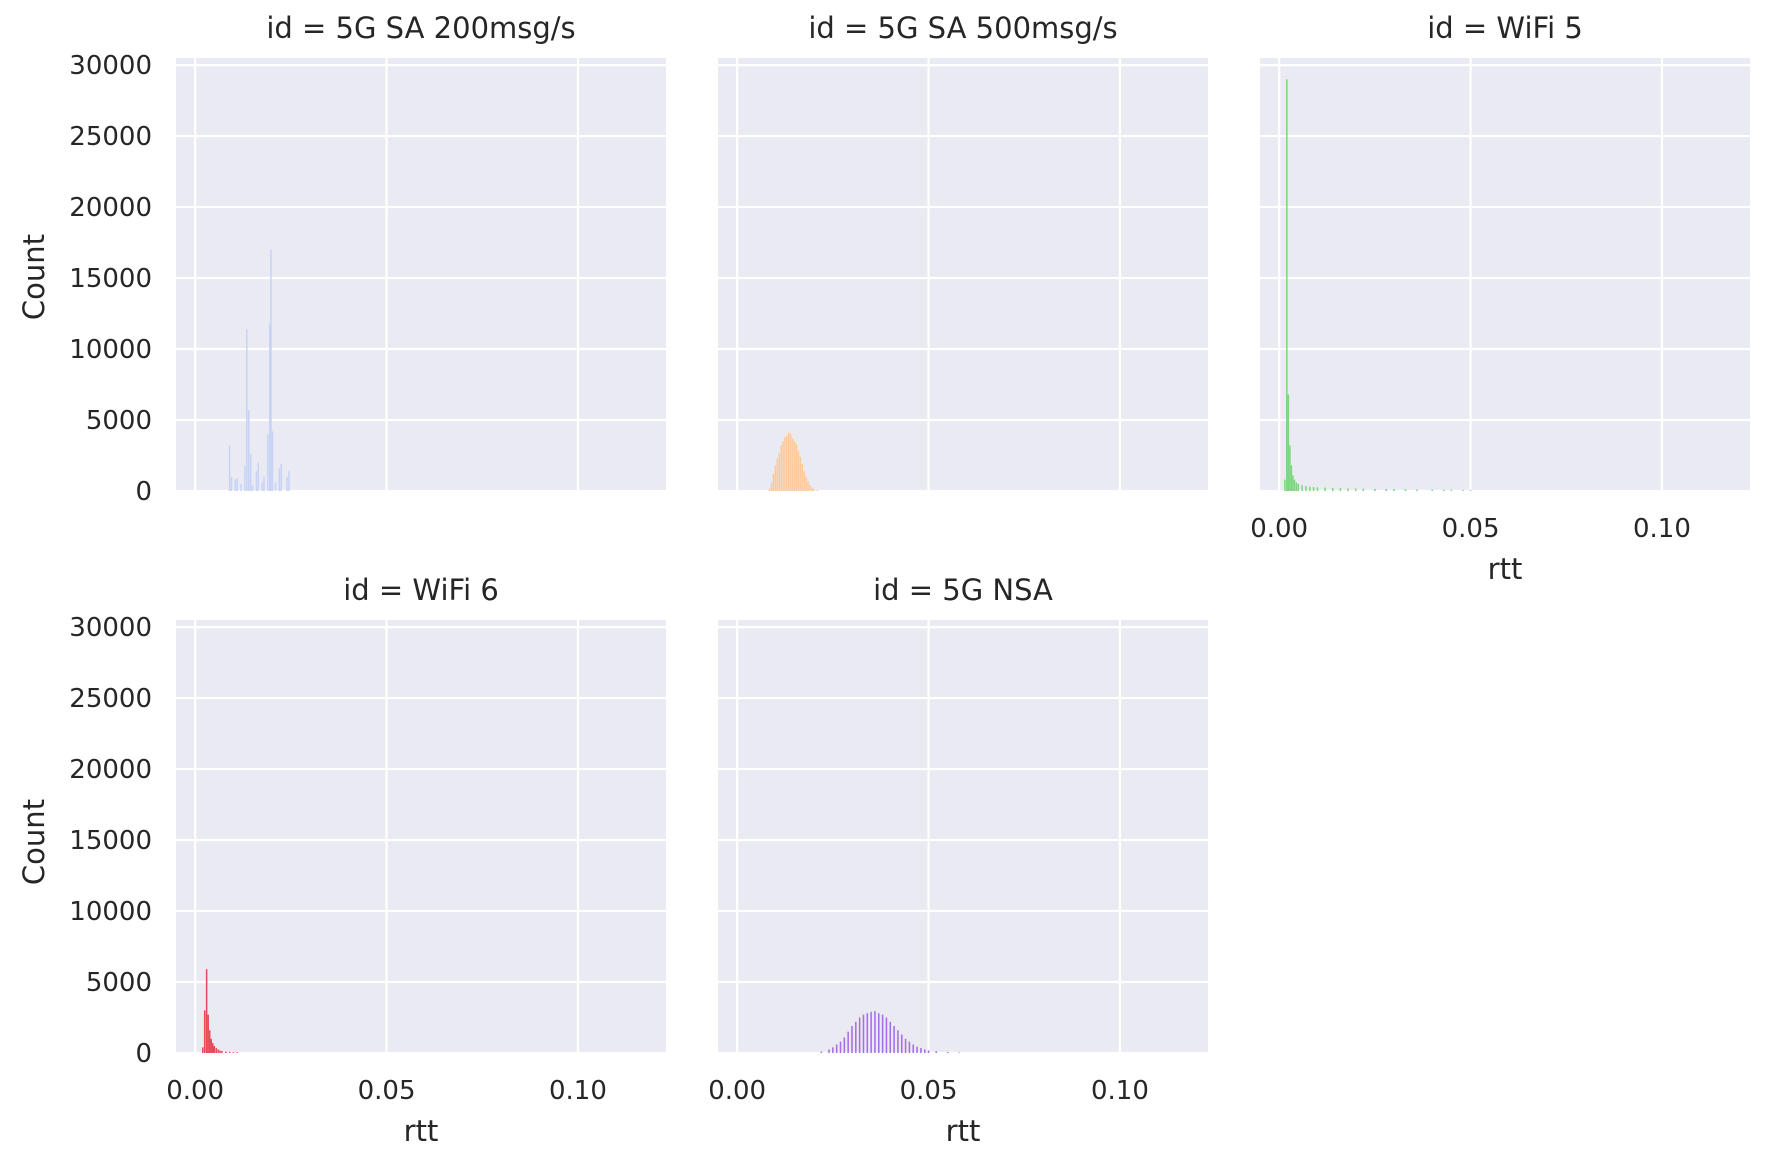 This screenshot has height=1169, width=1769. I want to click on x-axis-label: rtt, so click(421, 1131).